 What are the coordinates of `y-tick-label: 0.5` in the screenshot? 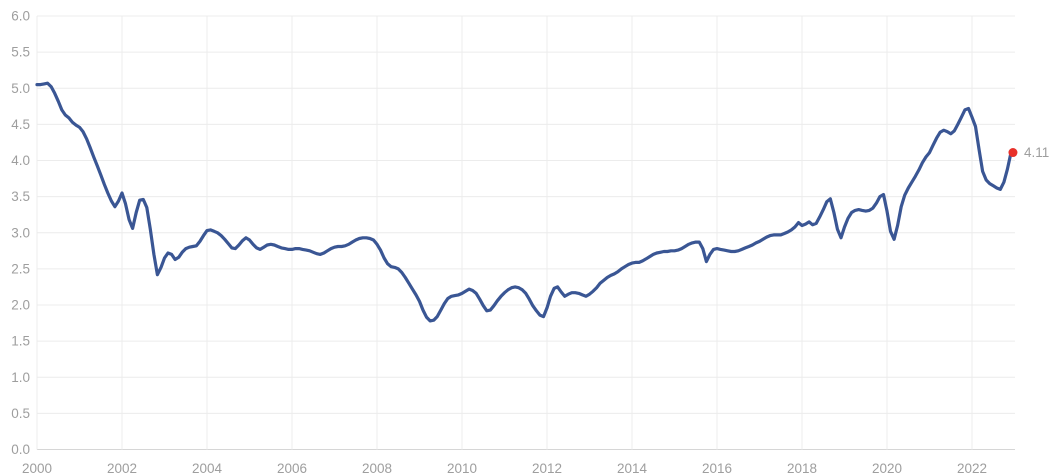 It's located at (20, 413).